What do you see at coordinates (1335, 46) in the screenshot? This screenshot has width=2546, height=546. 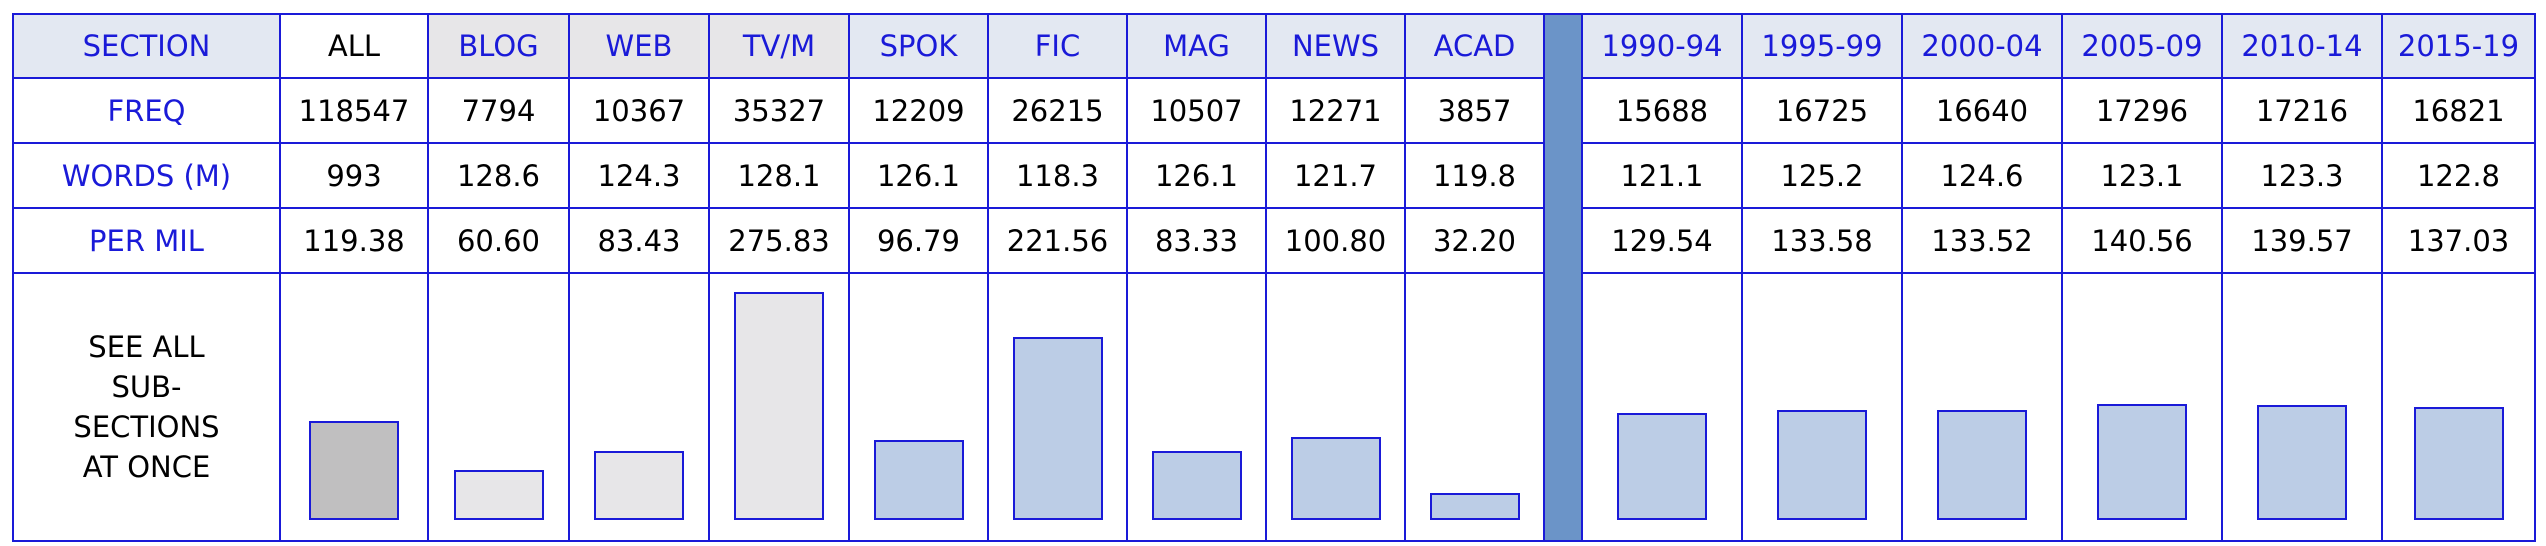 I see `col-header-news: NEWS` at bounding box center [1335, 46].